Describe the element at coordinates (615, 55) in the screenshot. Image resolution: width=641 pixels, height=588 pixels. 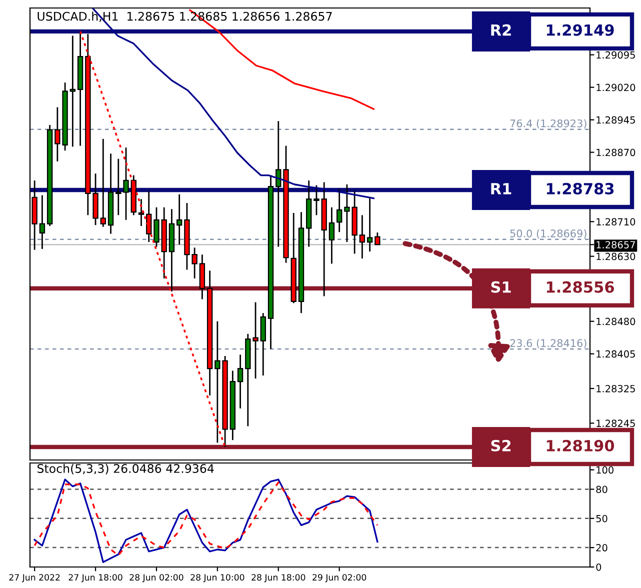
I see `y-tick-label: 1.29095` at that location.